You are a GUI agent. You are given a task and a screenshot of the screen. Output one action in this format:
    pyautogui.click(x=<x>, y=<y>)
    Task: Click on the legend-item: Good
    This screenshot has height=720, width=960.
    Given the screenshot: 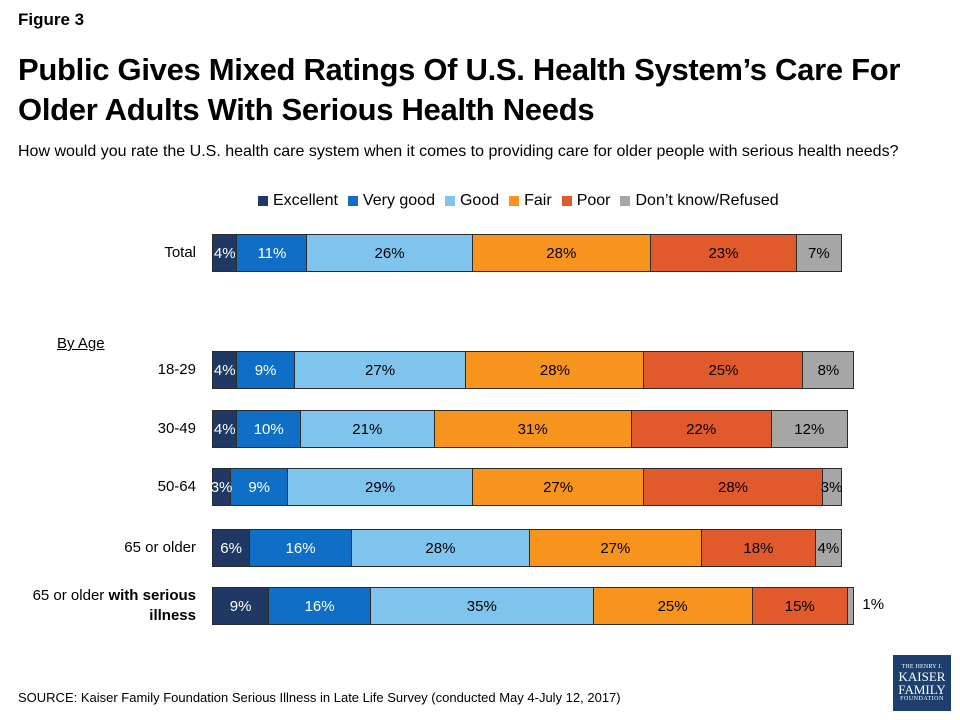 What is the action you would take?
    pyautogui.click(x=471, y=201)
    